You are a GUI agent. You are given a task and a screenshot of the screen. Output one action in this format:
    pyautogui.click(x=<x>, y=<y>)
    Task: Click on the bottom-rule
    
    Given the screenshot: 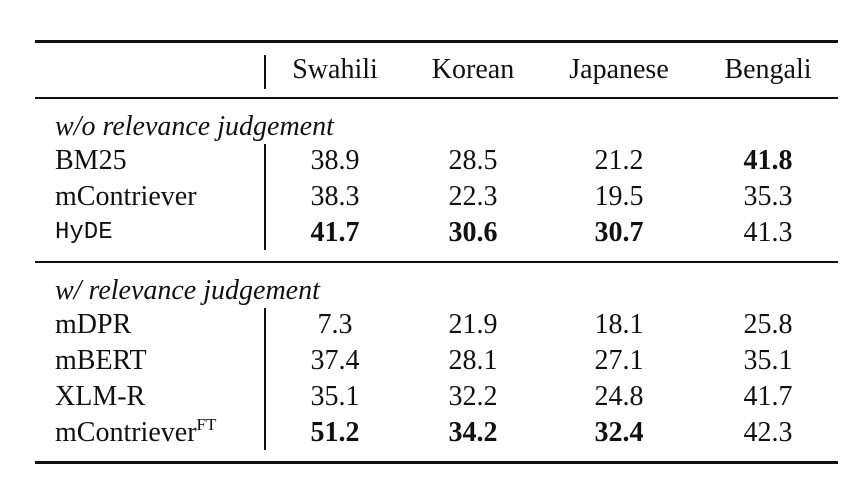 What is the action you would take?
    pyautogui.click(x=436, y=462)
    